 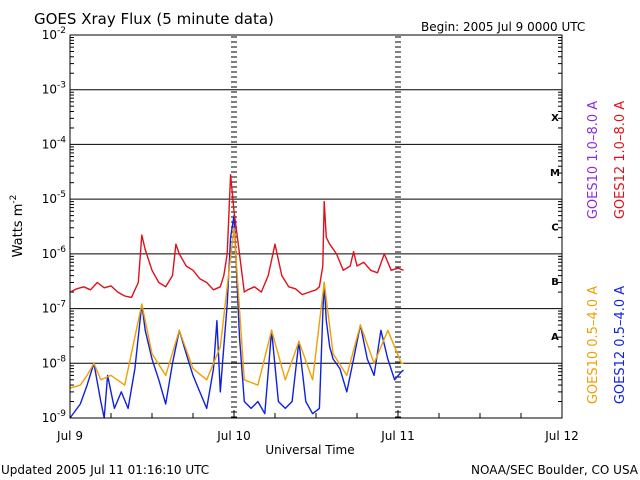 I want to click on legend-entry: GOES10 0.5–4.0 A, so click(x=593, y=345).